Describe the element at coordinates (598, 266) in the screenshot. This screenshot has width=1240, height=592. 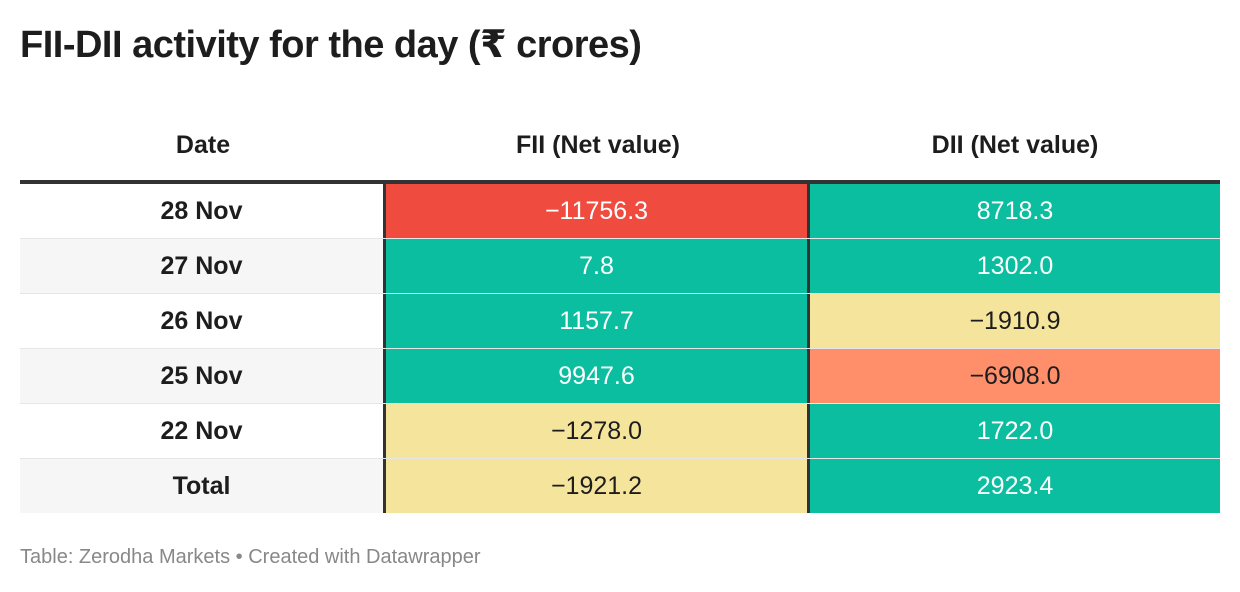
I see `fii-value-cell: 7.8` at that location.